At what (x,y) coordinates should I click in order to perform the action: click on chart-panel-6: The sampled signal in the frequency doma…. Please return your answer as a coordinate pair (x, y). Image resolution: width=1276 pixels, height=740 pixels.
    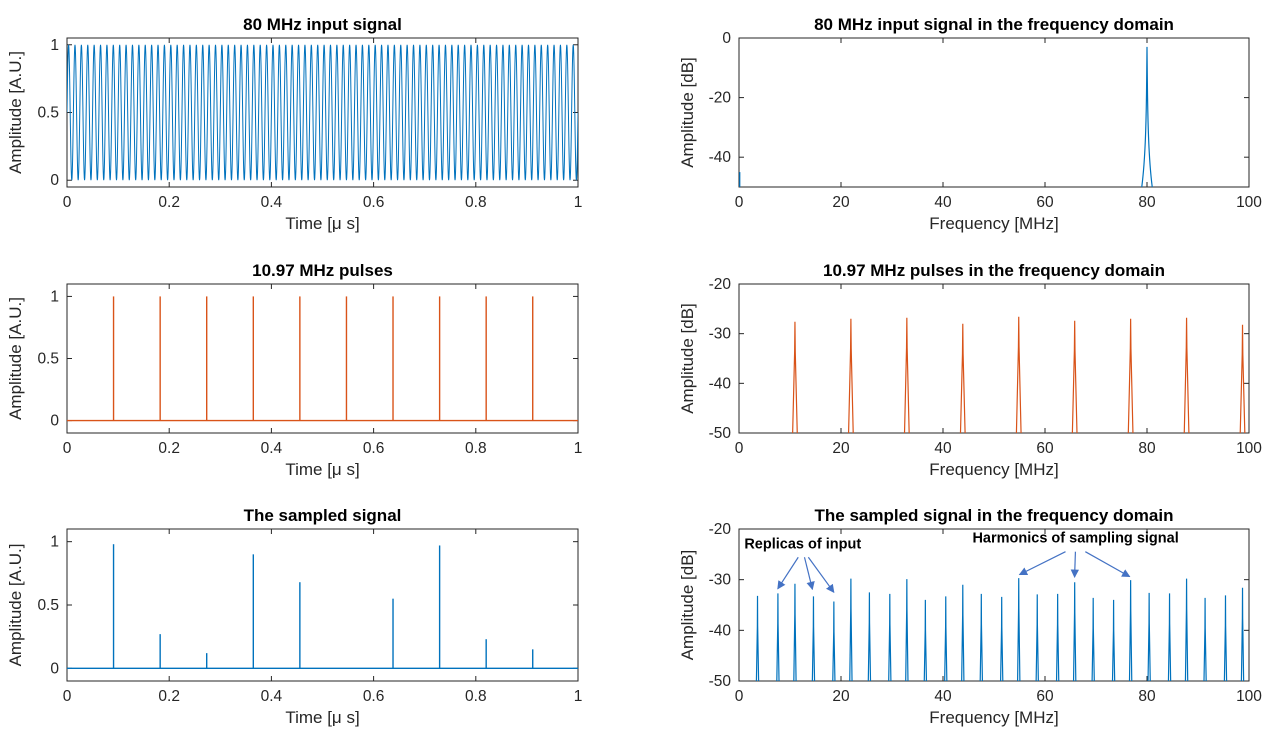
    Looking at the image, I should click on (970, 616).